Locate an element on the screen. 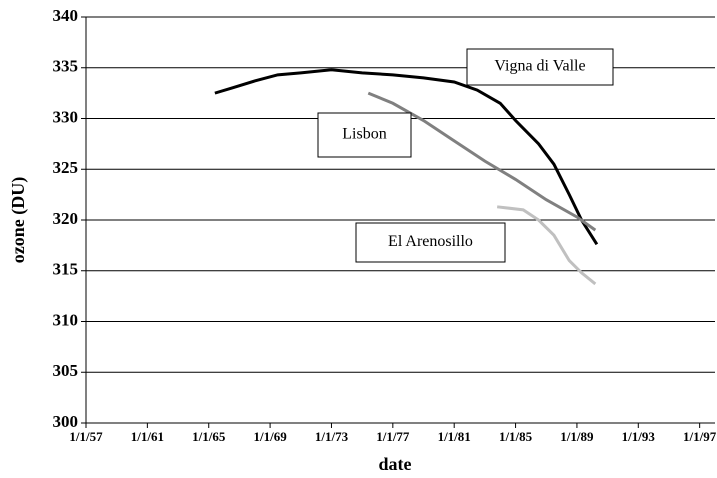  x-tick-label: 1/1/57 is located at coordinates (86, 436).